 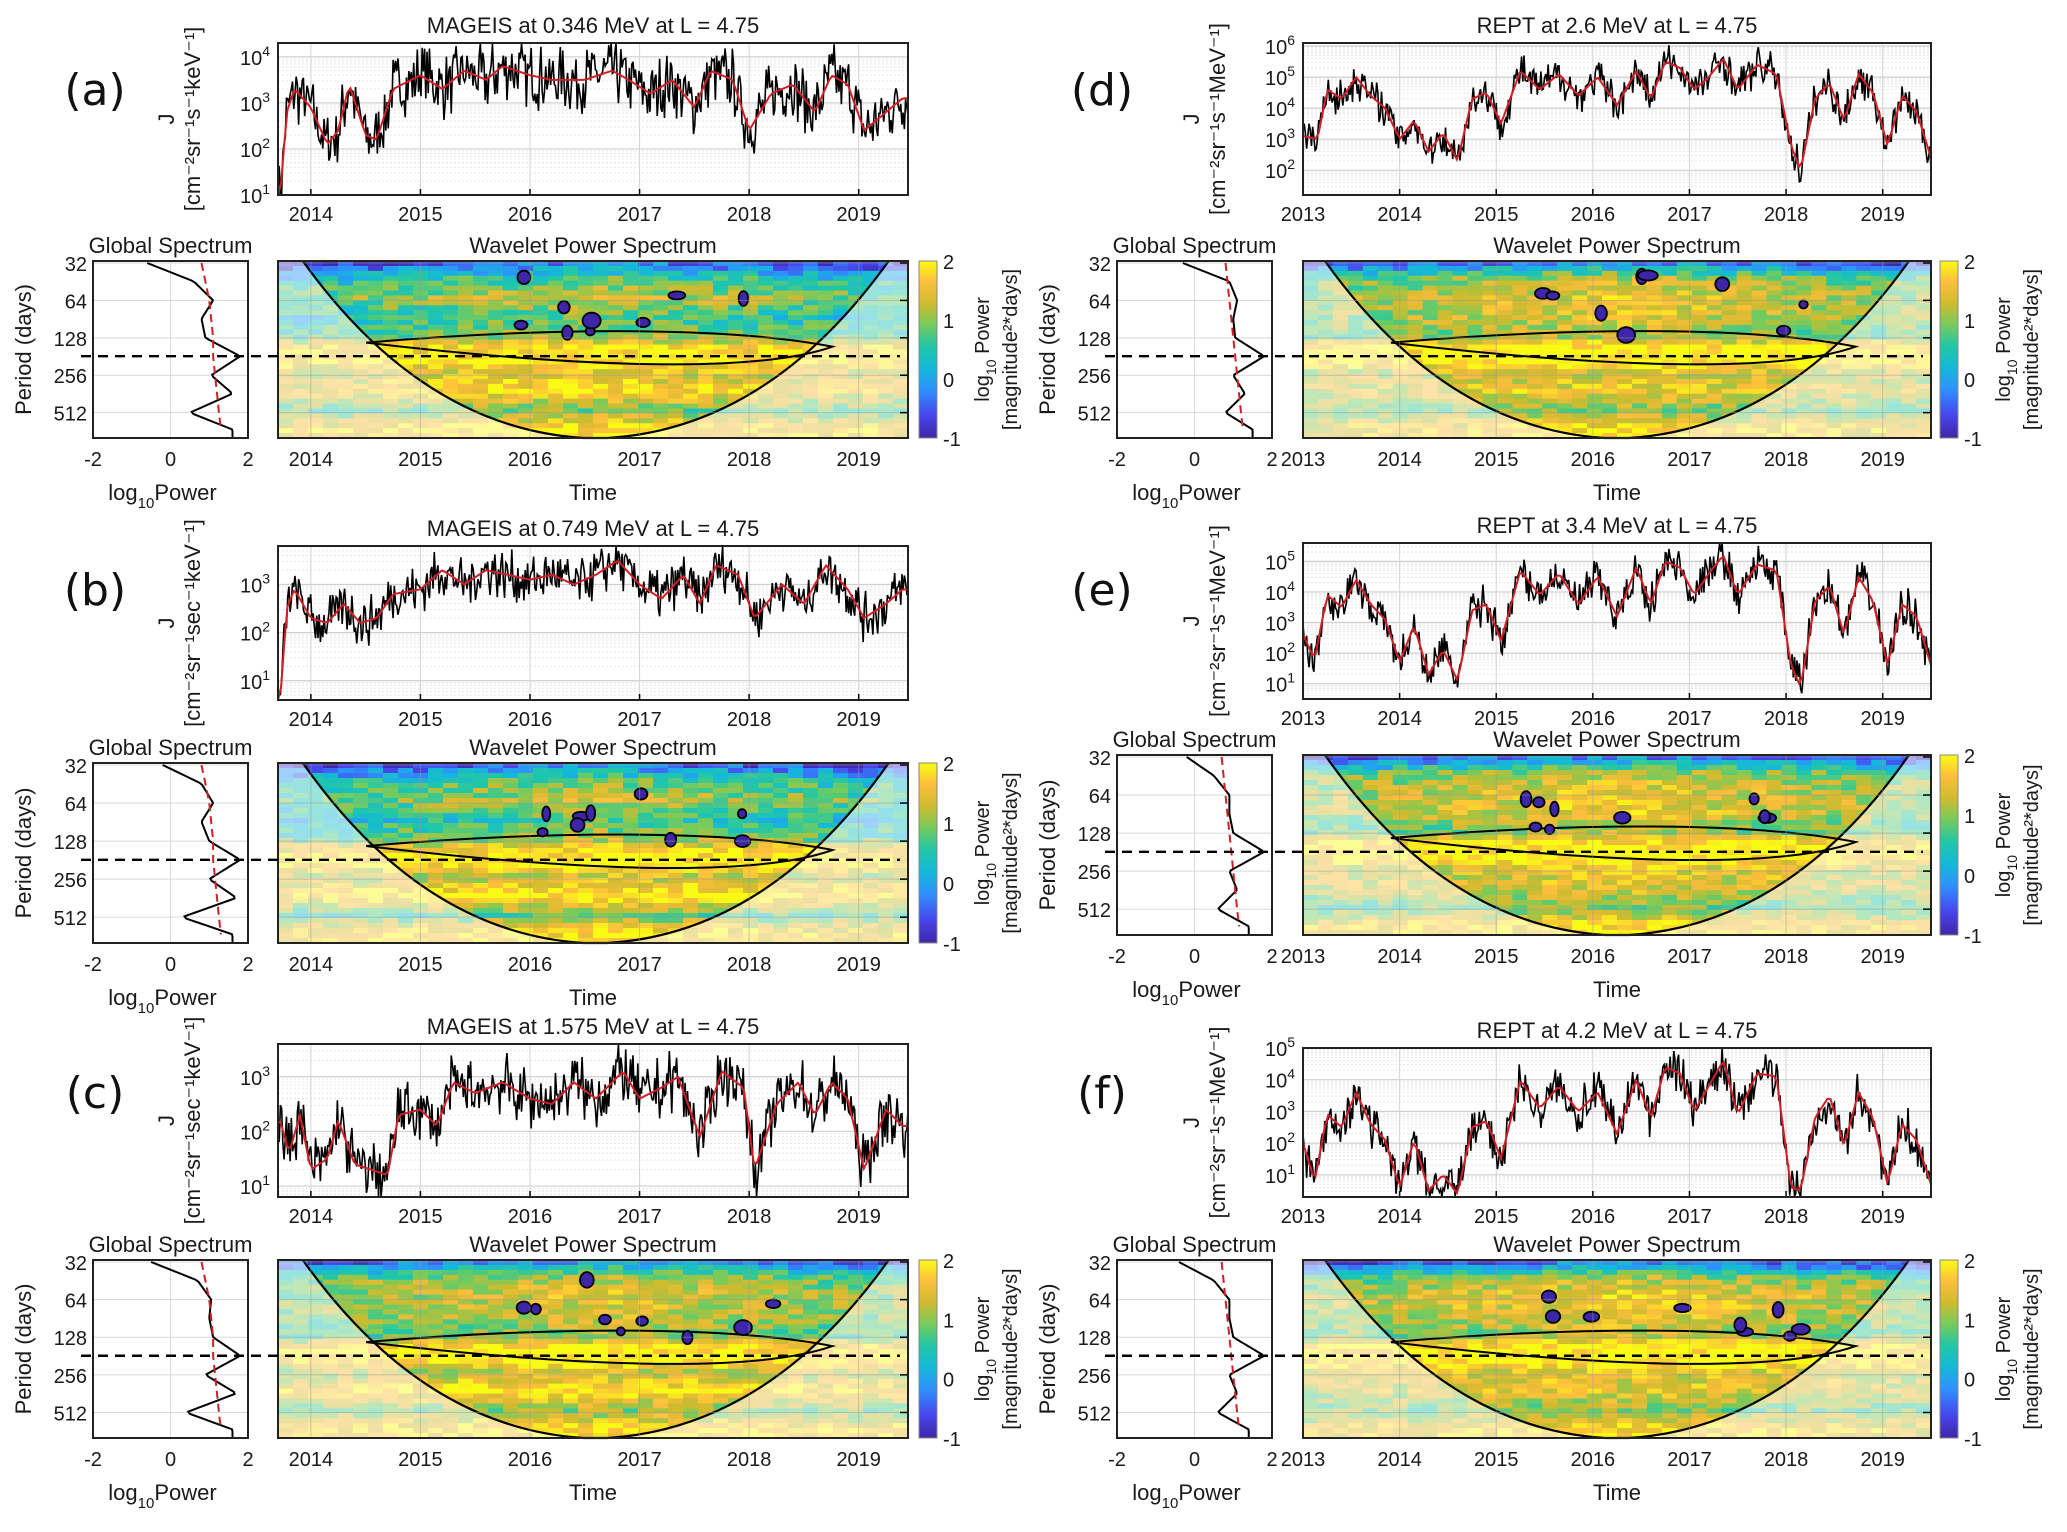 What do you see at coordinates (192, 119) in the screenshot?
I see `y-axis-units: [cm⁻²sr⁻¹s⁻¹keV⁻¹]` at bounding box center [192, 119].